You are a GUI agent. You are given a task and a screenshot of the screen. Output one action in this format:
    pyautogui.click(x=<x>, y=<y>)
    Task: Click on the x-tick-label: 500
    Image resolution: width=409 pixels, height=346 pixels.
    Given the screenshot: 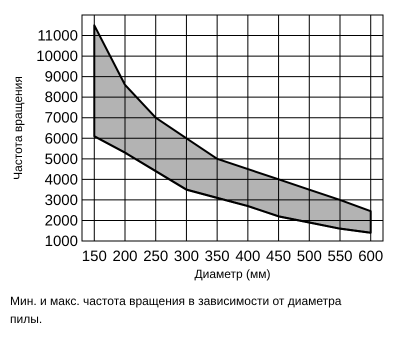 What is the action you would take?
    pyautogui.click(x=309, y=256)
    